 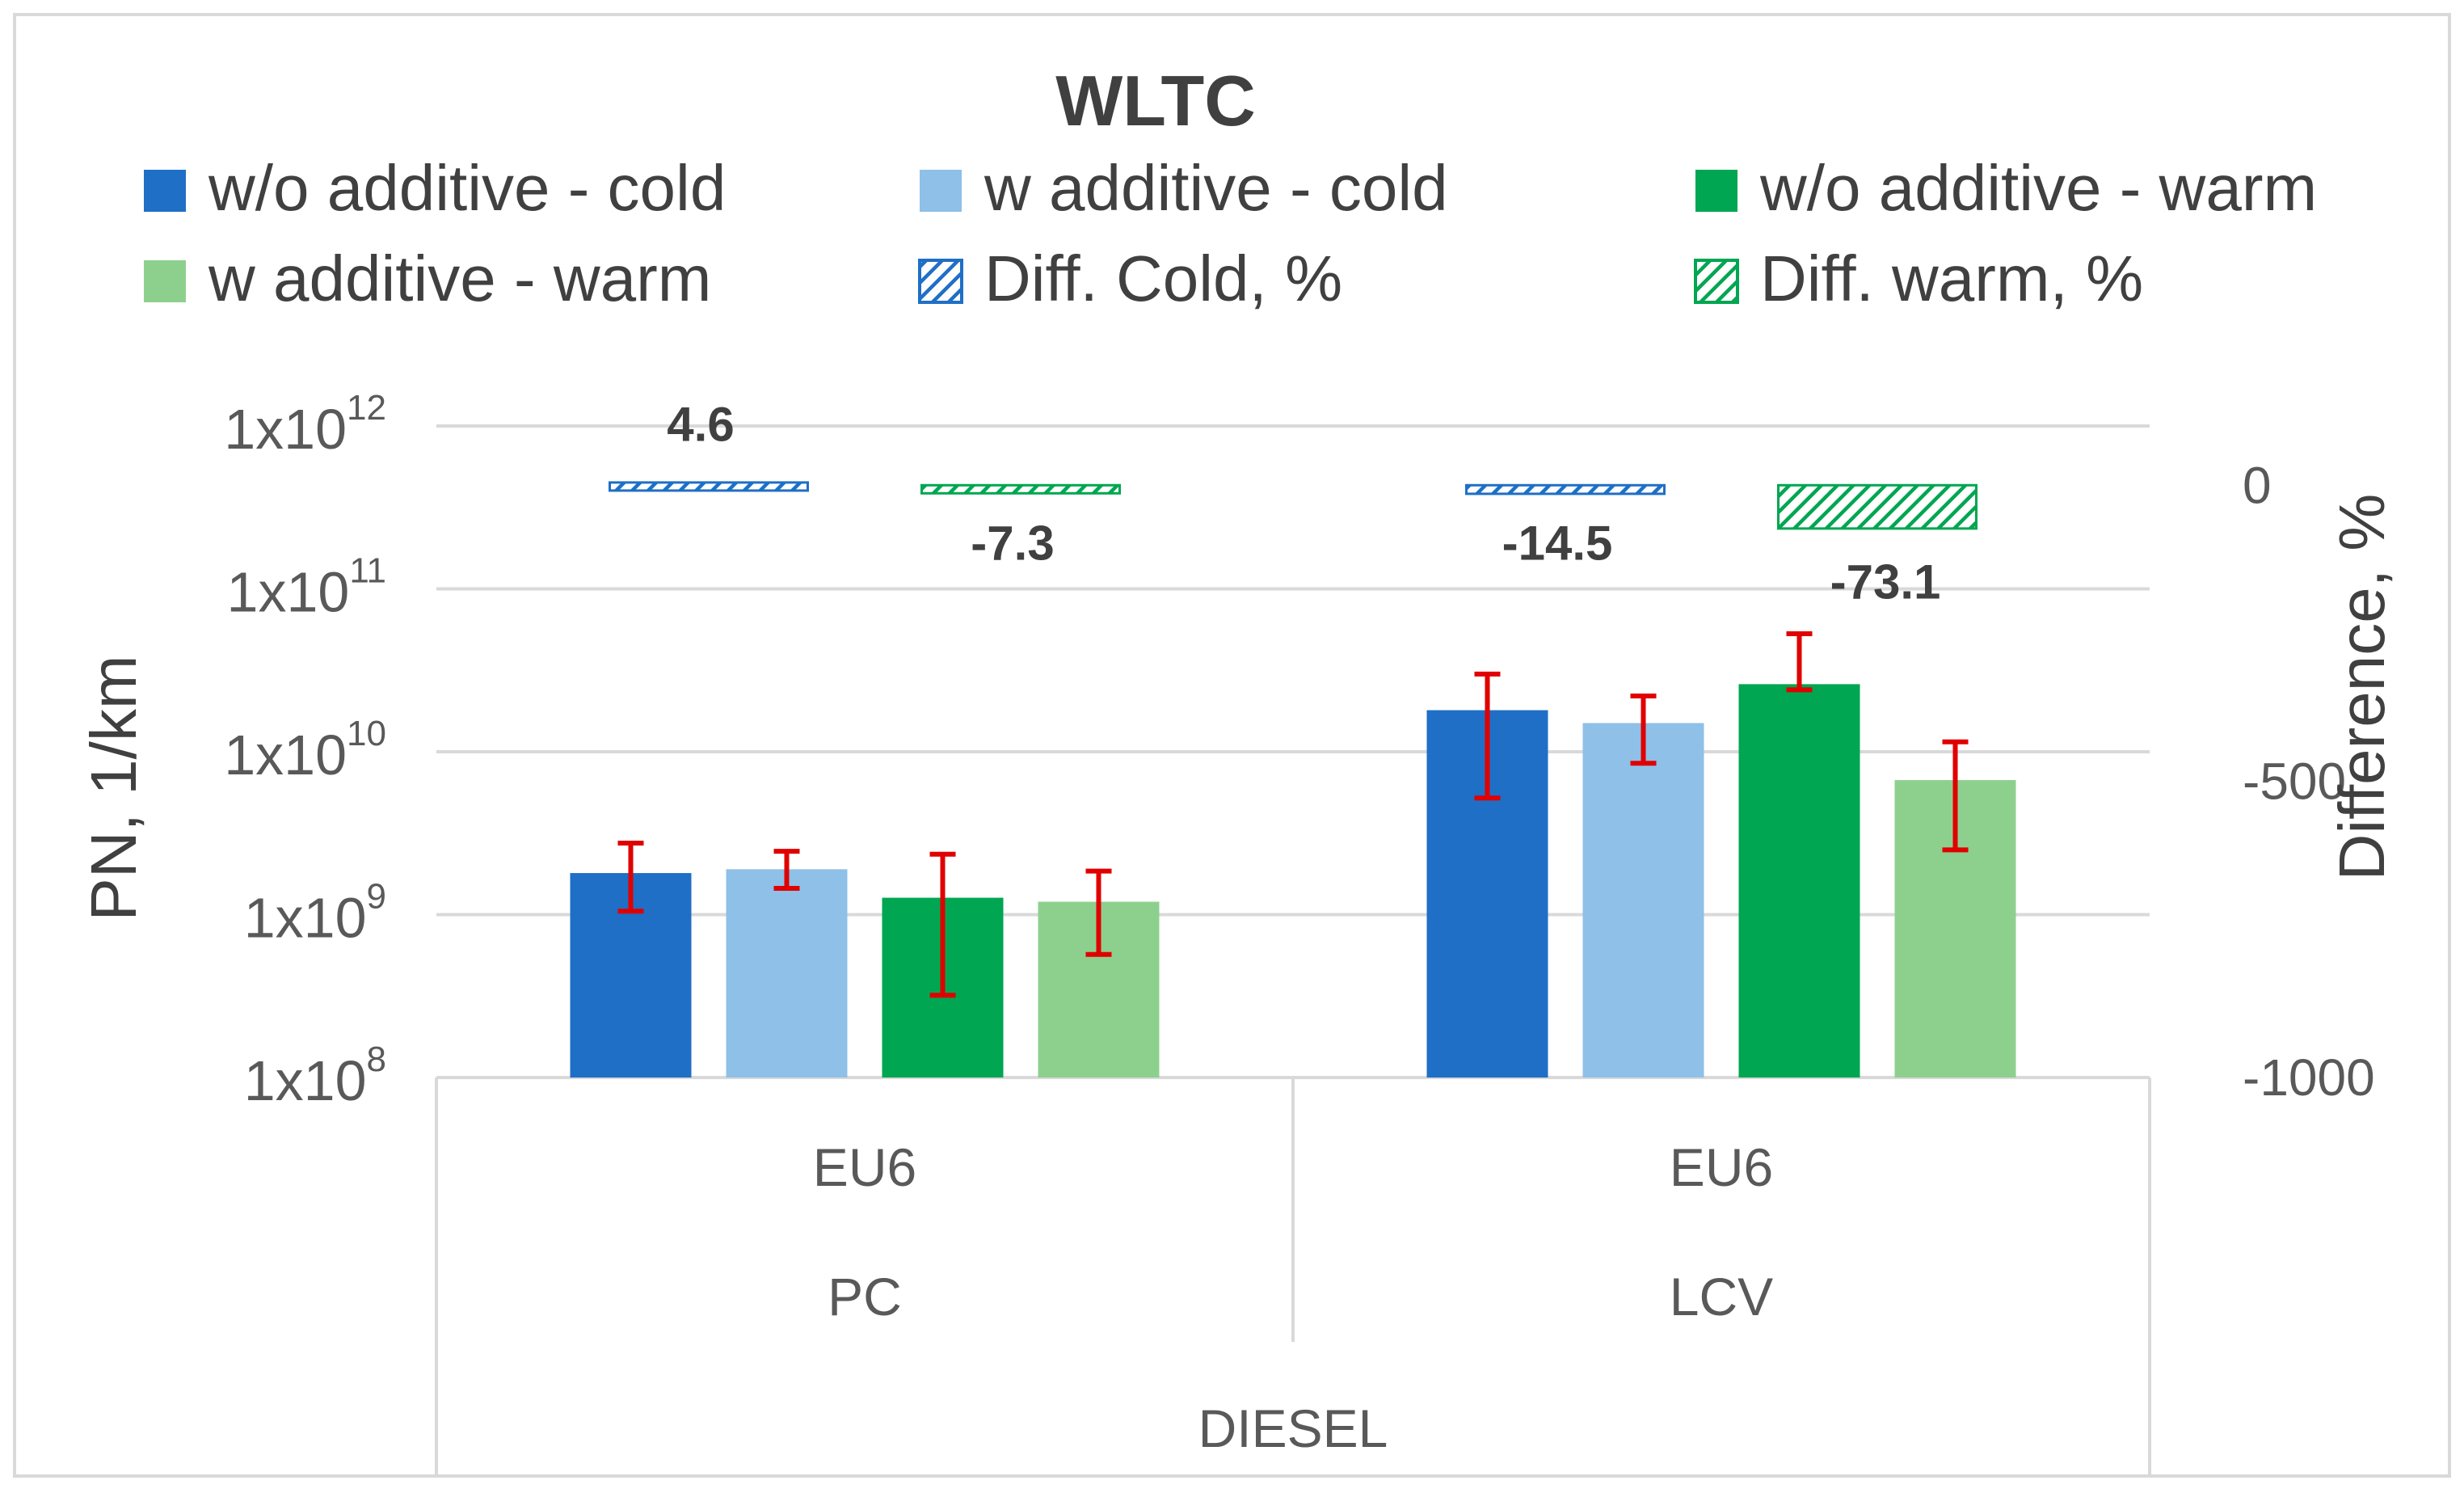 I want to click on y2-axis-ticks: 0 -500 -1000, so click(x=2309, y=781).